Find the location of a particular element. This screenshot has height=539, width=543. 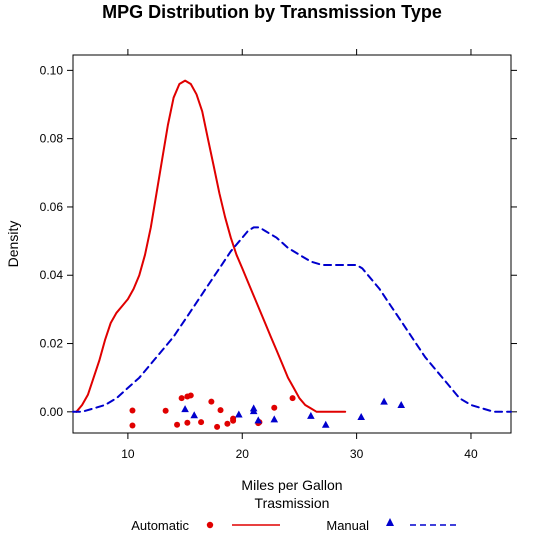

y-tick-label: 0.02 is located at coordinates (52, 344).